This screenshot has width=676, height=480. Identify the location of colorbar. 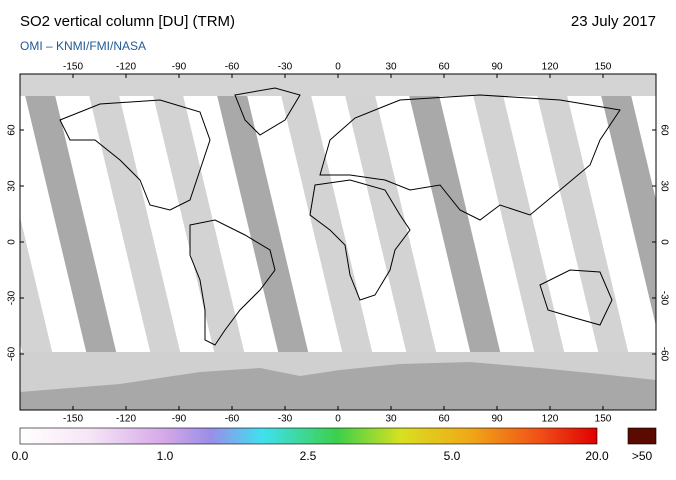
(308, 436).